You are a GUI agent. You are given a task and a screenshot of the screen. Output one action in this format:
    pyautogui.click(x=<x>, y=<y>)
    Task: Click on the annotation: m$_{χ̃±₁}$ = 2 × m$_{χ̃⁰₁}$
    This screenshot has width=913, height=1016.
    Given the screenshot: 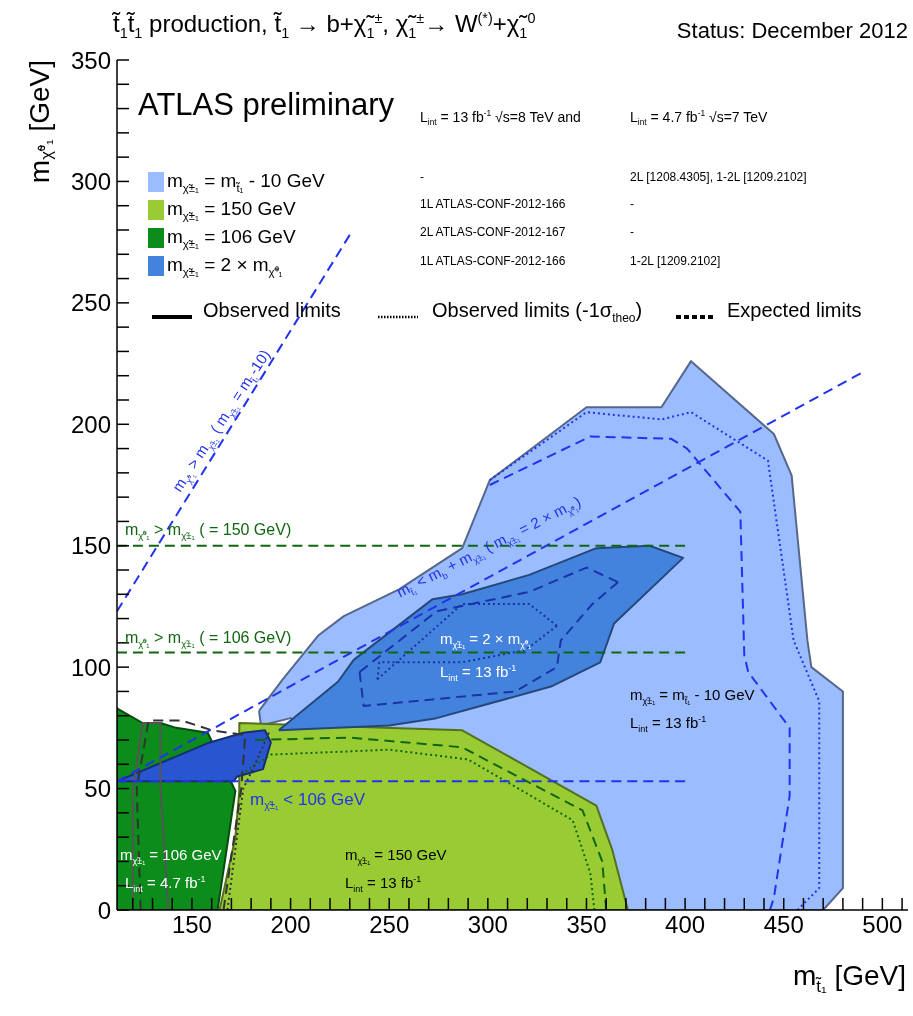 What is the action you would take?
    pyautogui.click(x=485, y=640)
    